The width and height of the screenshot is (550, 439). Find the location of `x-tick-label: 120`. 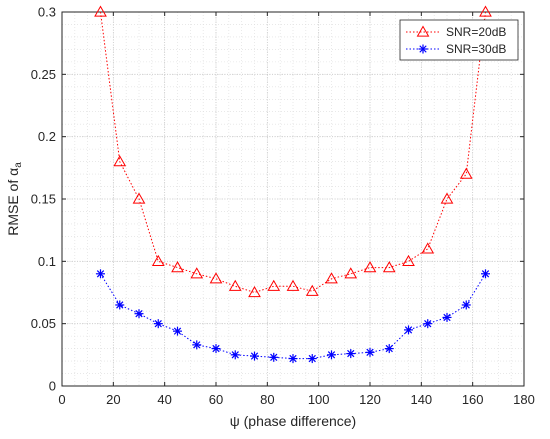

x-tick-label: 120 is located at coordinates (370, 399).